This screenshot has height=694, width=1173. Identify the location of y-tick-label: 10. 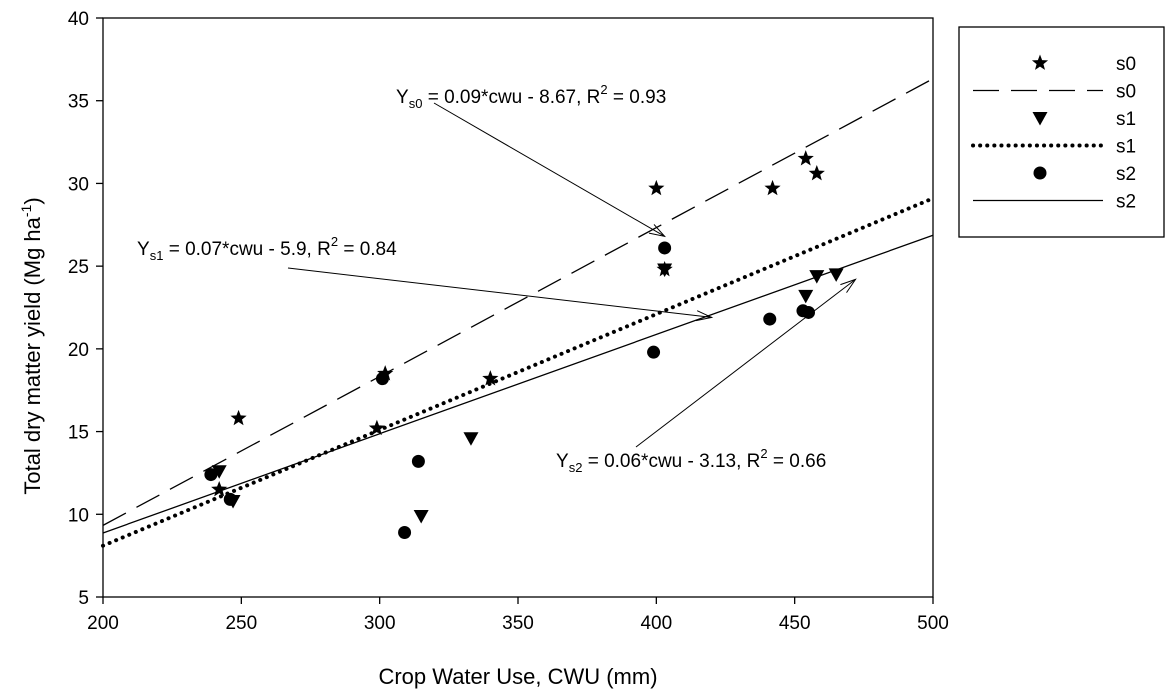
(78, 515).